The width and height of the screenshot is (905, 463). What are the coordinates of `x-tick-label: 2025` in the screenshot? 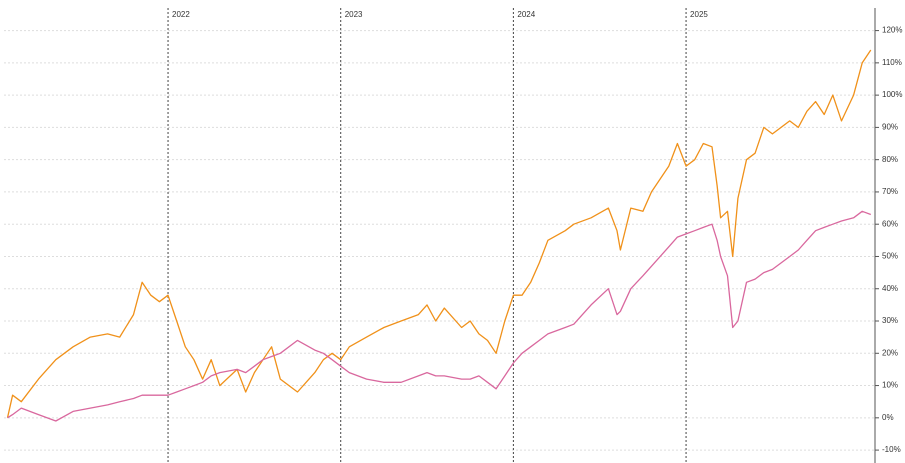 It's located at (699, 14).